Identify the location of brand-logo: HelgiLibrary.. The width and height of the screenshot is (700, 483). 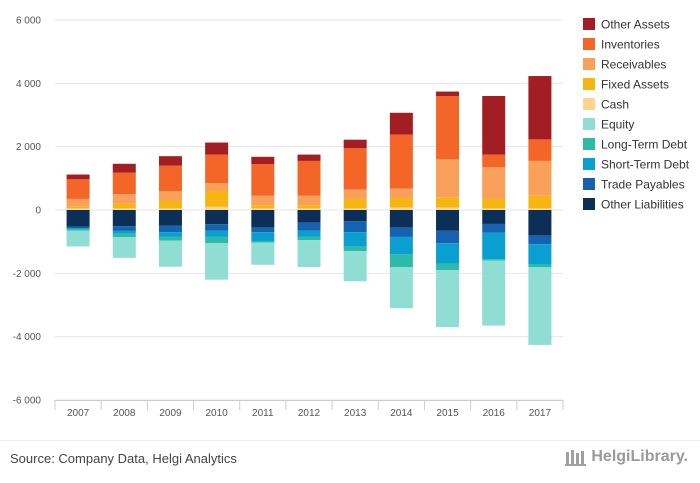
(626, 457).